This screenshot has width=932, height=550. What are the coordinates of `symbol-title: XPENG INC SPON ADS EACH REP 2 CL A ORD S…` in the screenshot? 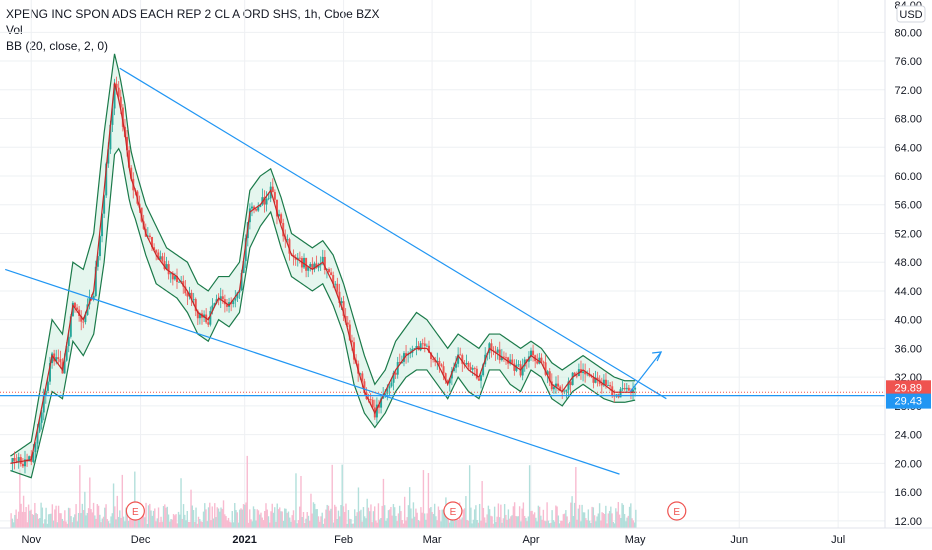 It's located at (193, 14).